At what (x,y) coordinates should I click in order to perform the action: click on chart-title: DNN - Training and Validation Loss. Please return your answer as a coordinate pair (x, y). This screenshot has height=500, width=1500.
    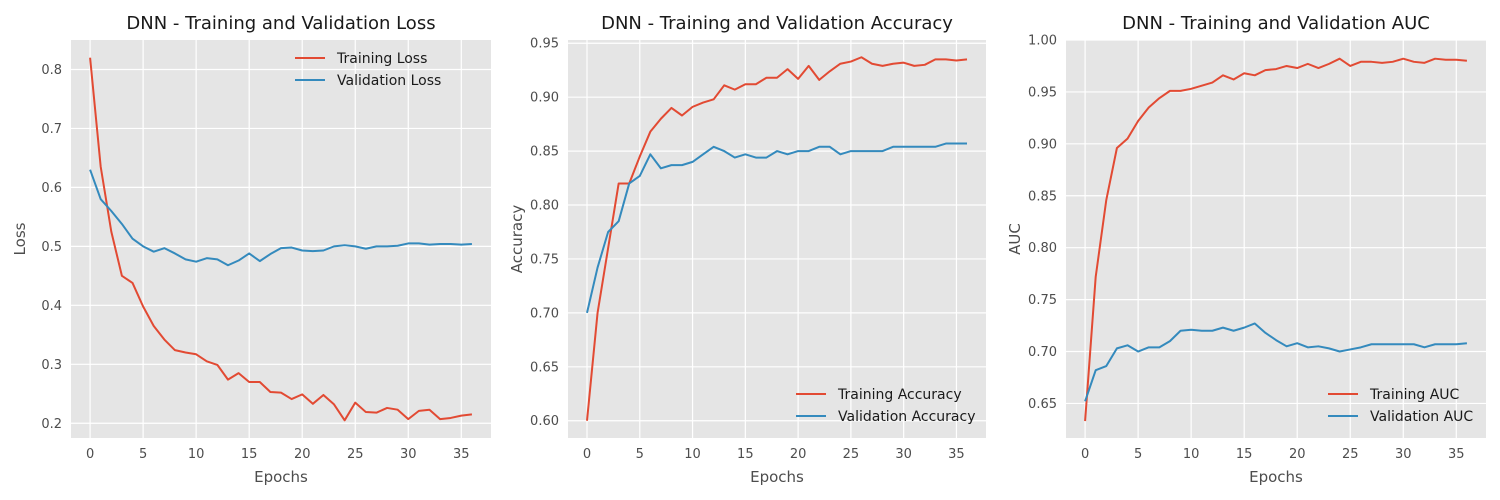
    Looking at the image, I should click on (280, 23).